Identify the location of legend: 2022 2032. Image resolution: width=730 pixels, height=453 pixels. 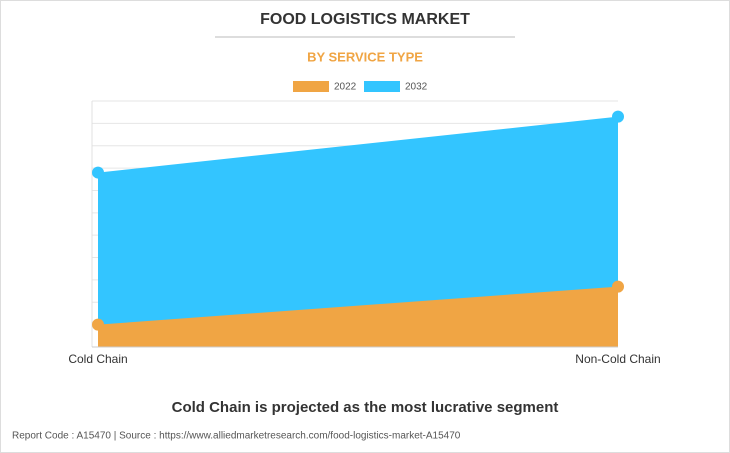
(360, 87).